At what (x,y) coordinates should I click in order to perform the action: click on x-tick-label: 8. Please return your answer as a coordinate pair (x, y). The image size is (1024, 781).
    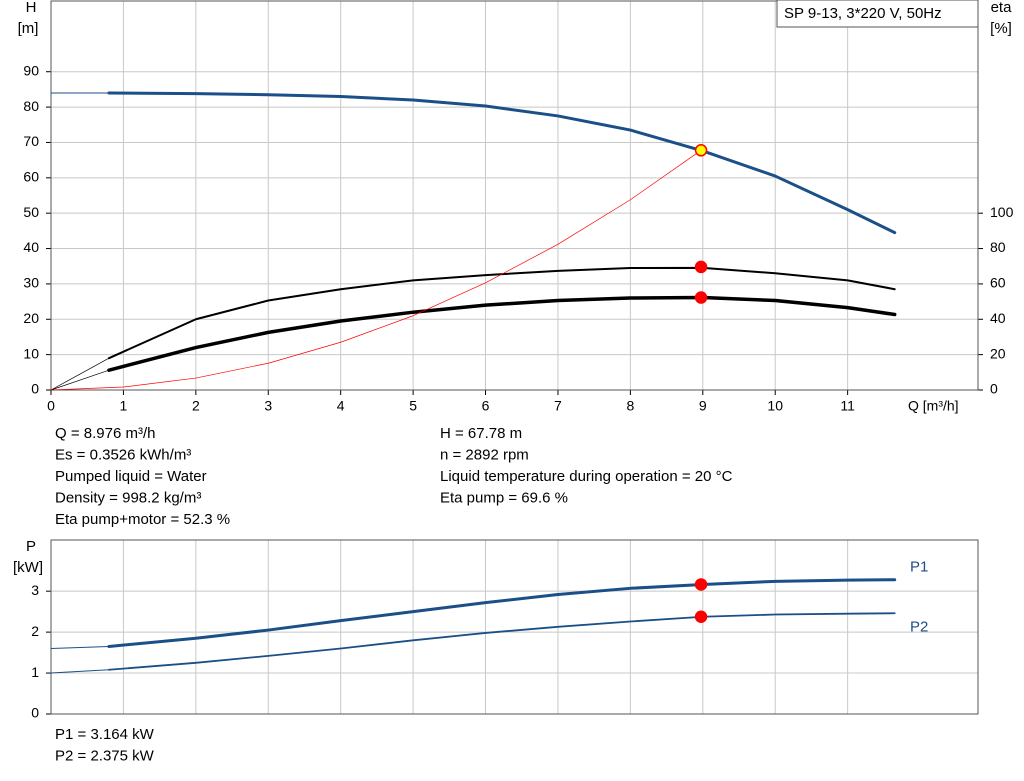
    Looking at the image, I should click on (630, 406).